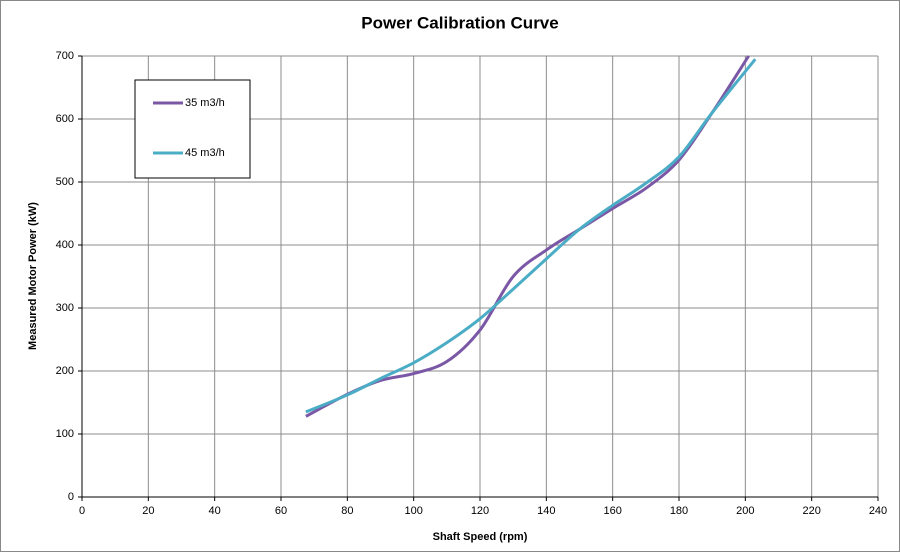  I want to click on y-tick-label: 400, so click(65, 245).